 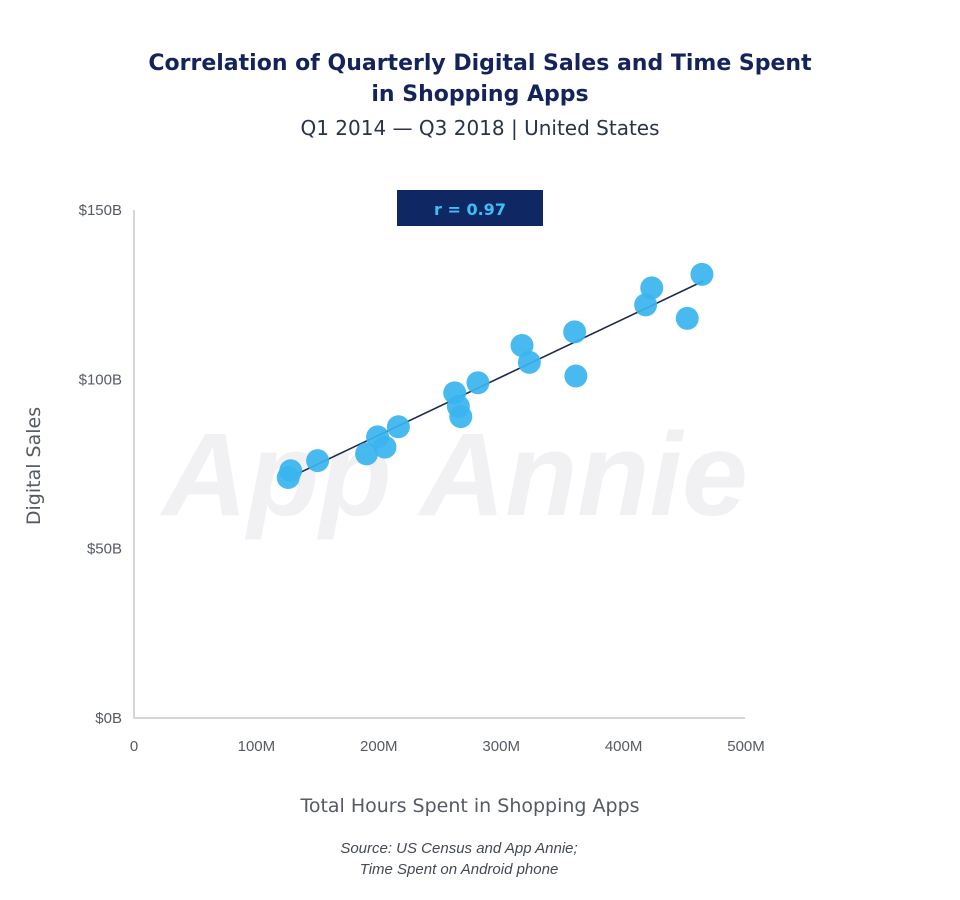 What do you see at coordinates (379, 746) in the screenshot?
I see `x-tick-label: 200M` at bounding box center [379, 746].